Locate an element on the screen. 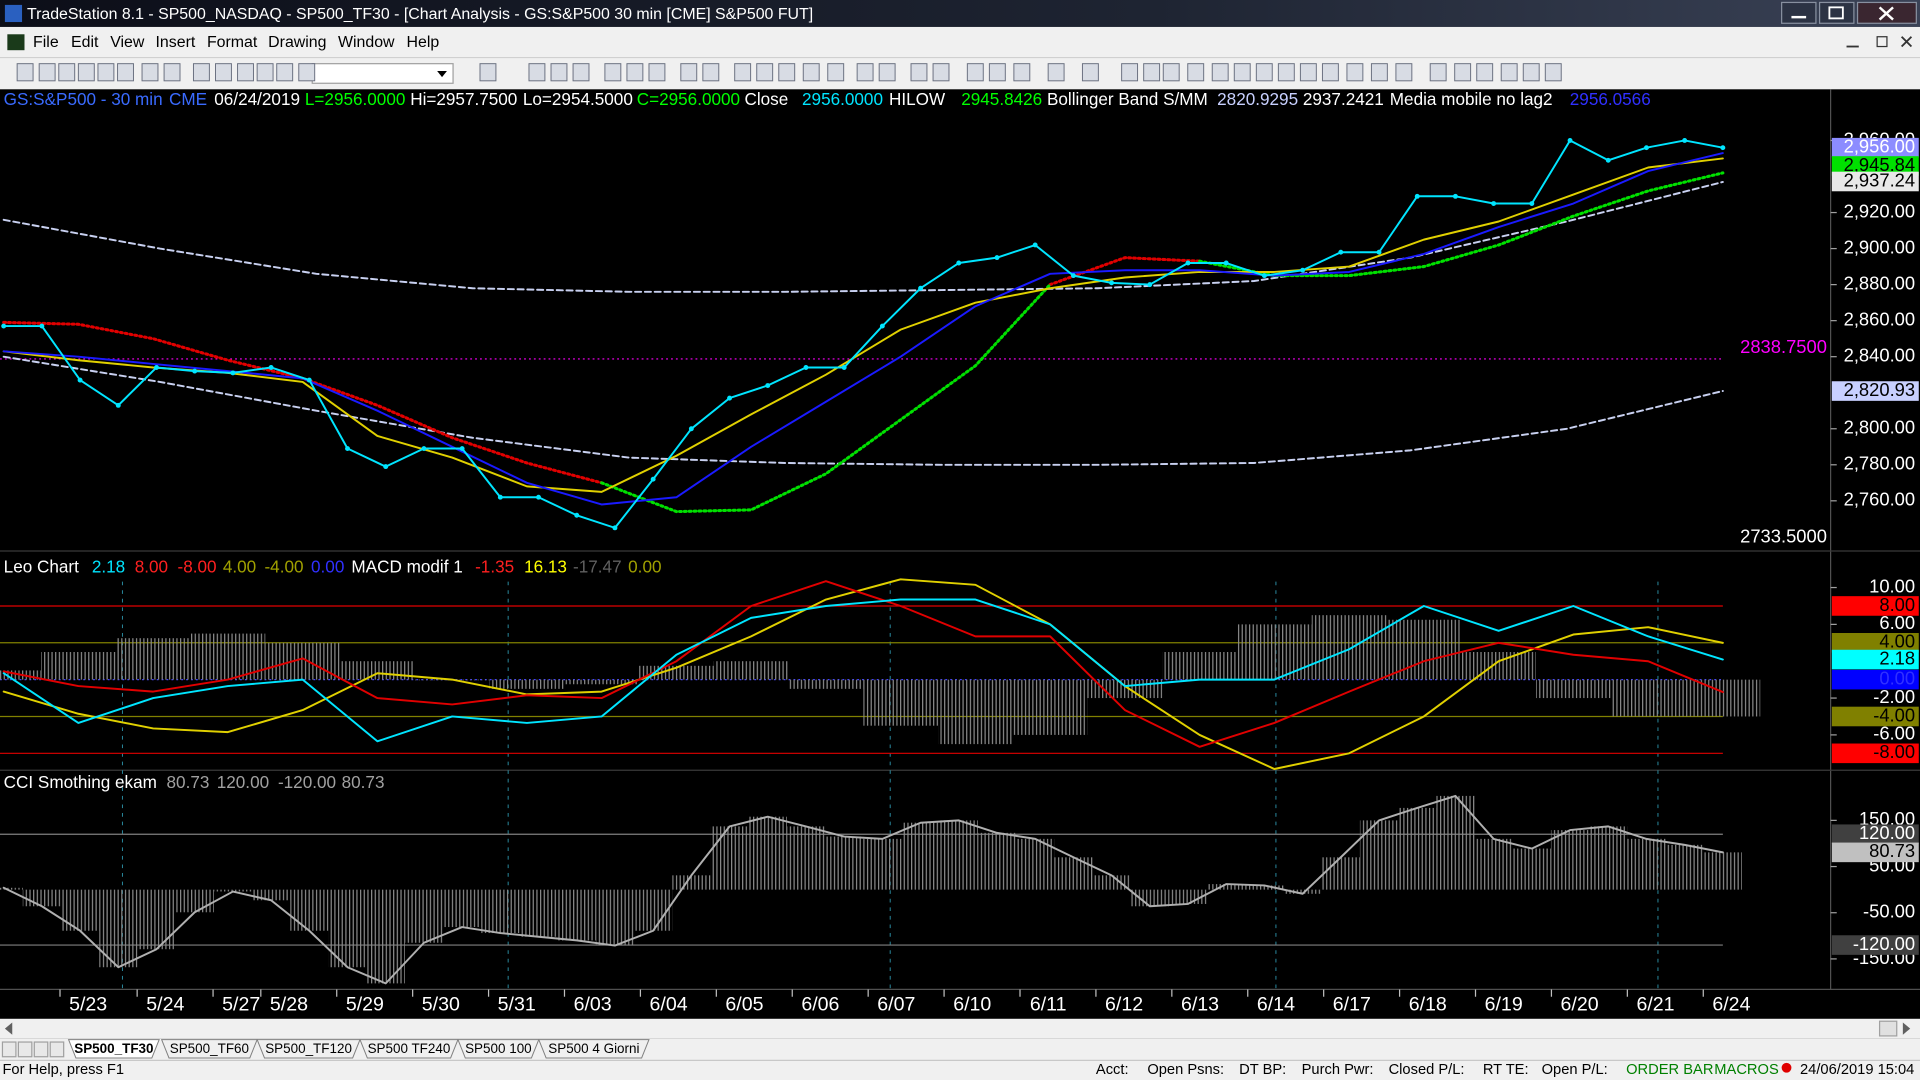  mdi-close is located at coordinates (1906, 42).